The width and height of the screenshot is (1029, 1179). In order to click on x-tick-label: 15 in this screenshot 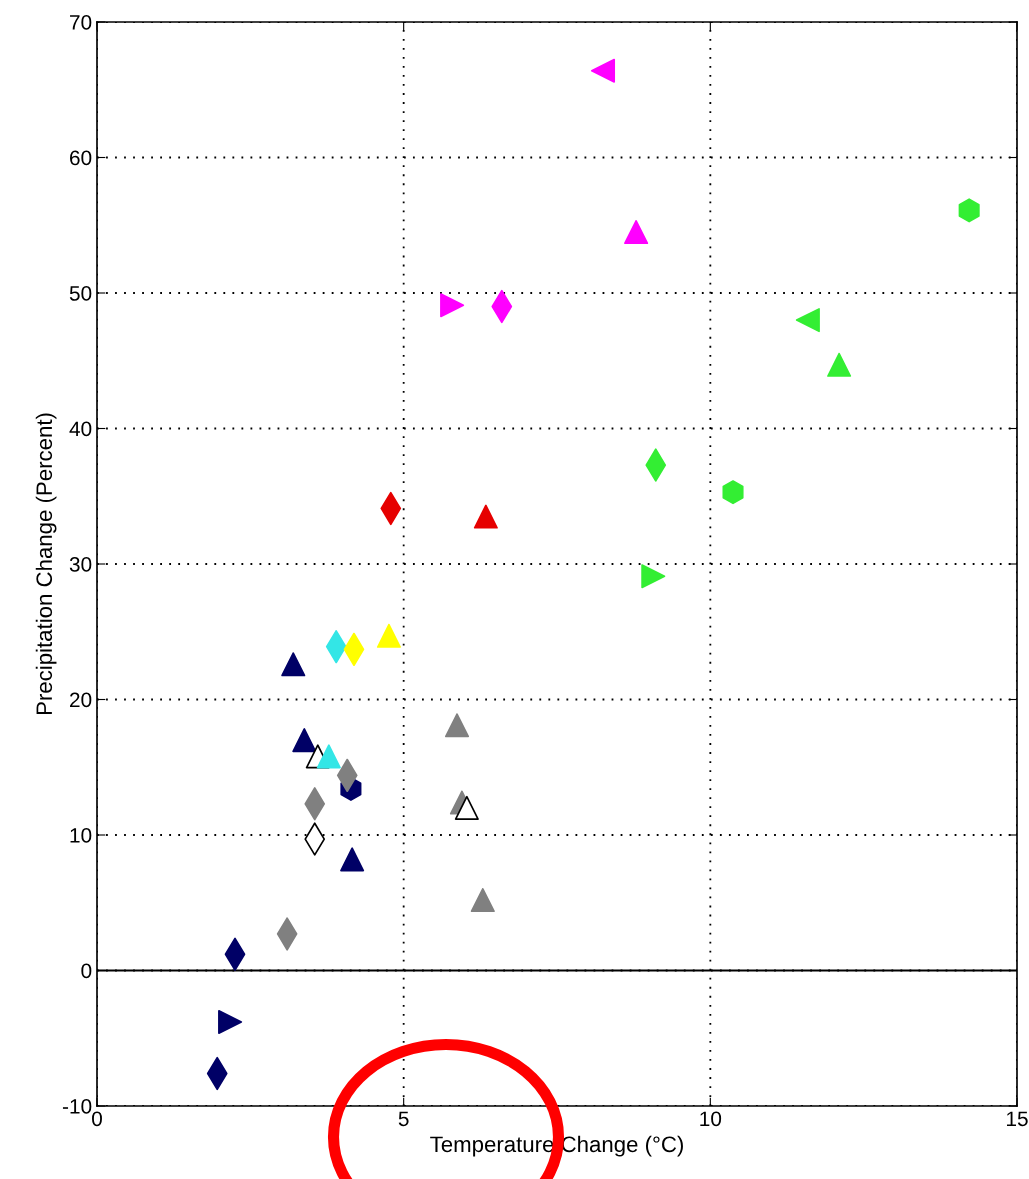, I will do `click(1017, 1119)`.